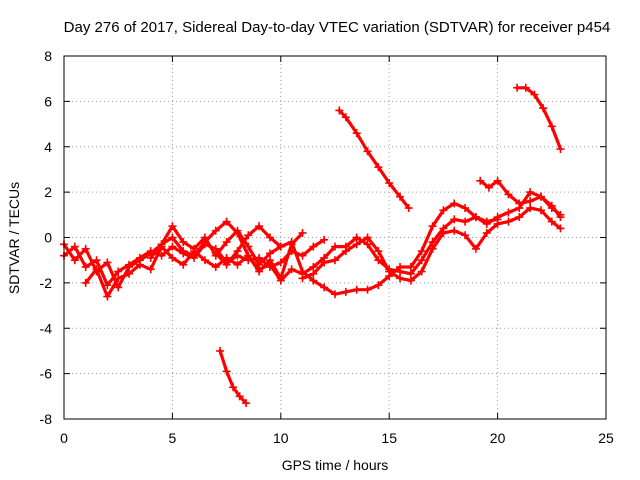  What do you see at coordinates (389, 438) in the screenshot?
I see `x-tick-label: 15` at bounding box center [389, 438].